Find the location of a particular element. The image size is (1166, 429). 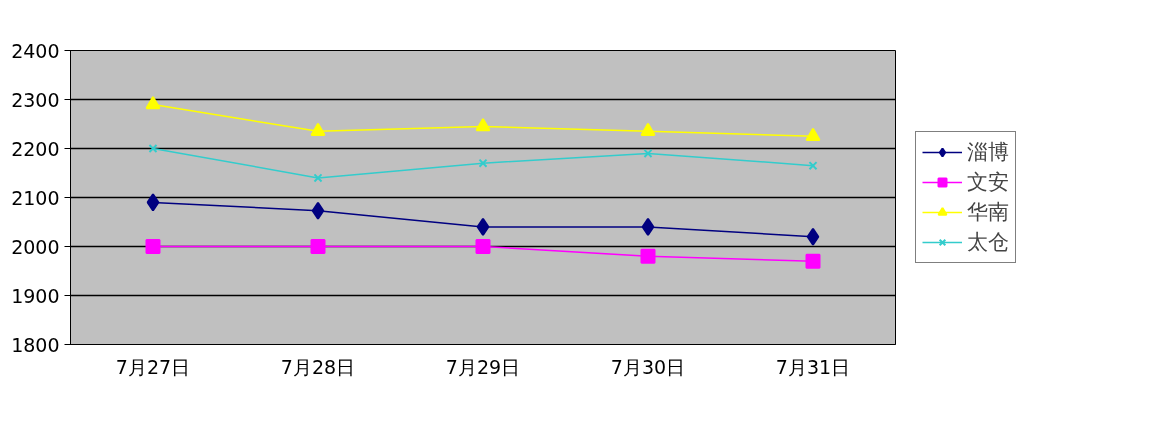

y-tick-label: 2300 is located at coordinates (35, 99).